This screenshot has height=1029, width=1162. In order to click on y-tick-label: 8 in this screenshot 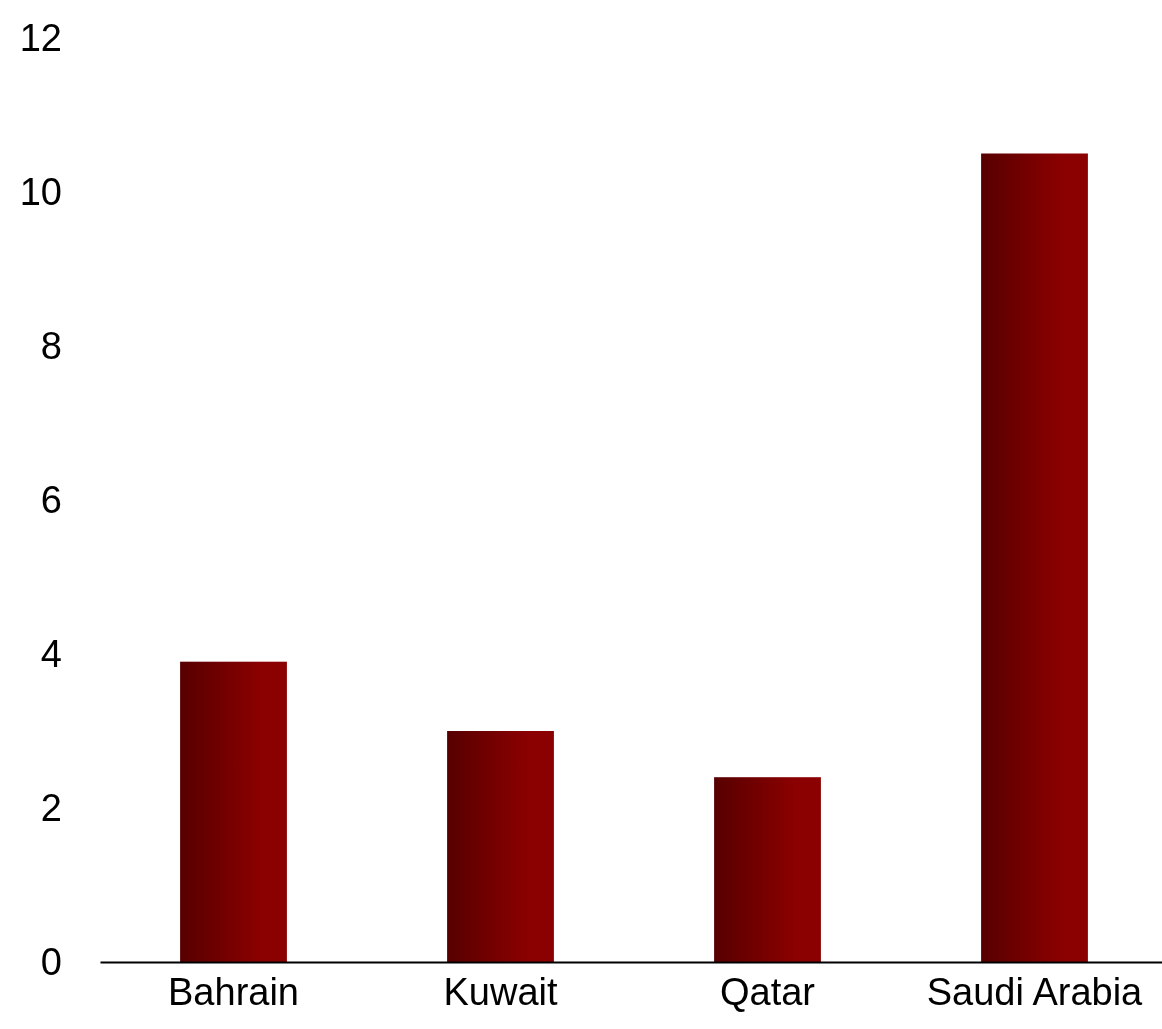, I will do `click(51, 345)`.